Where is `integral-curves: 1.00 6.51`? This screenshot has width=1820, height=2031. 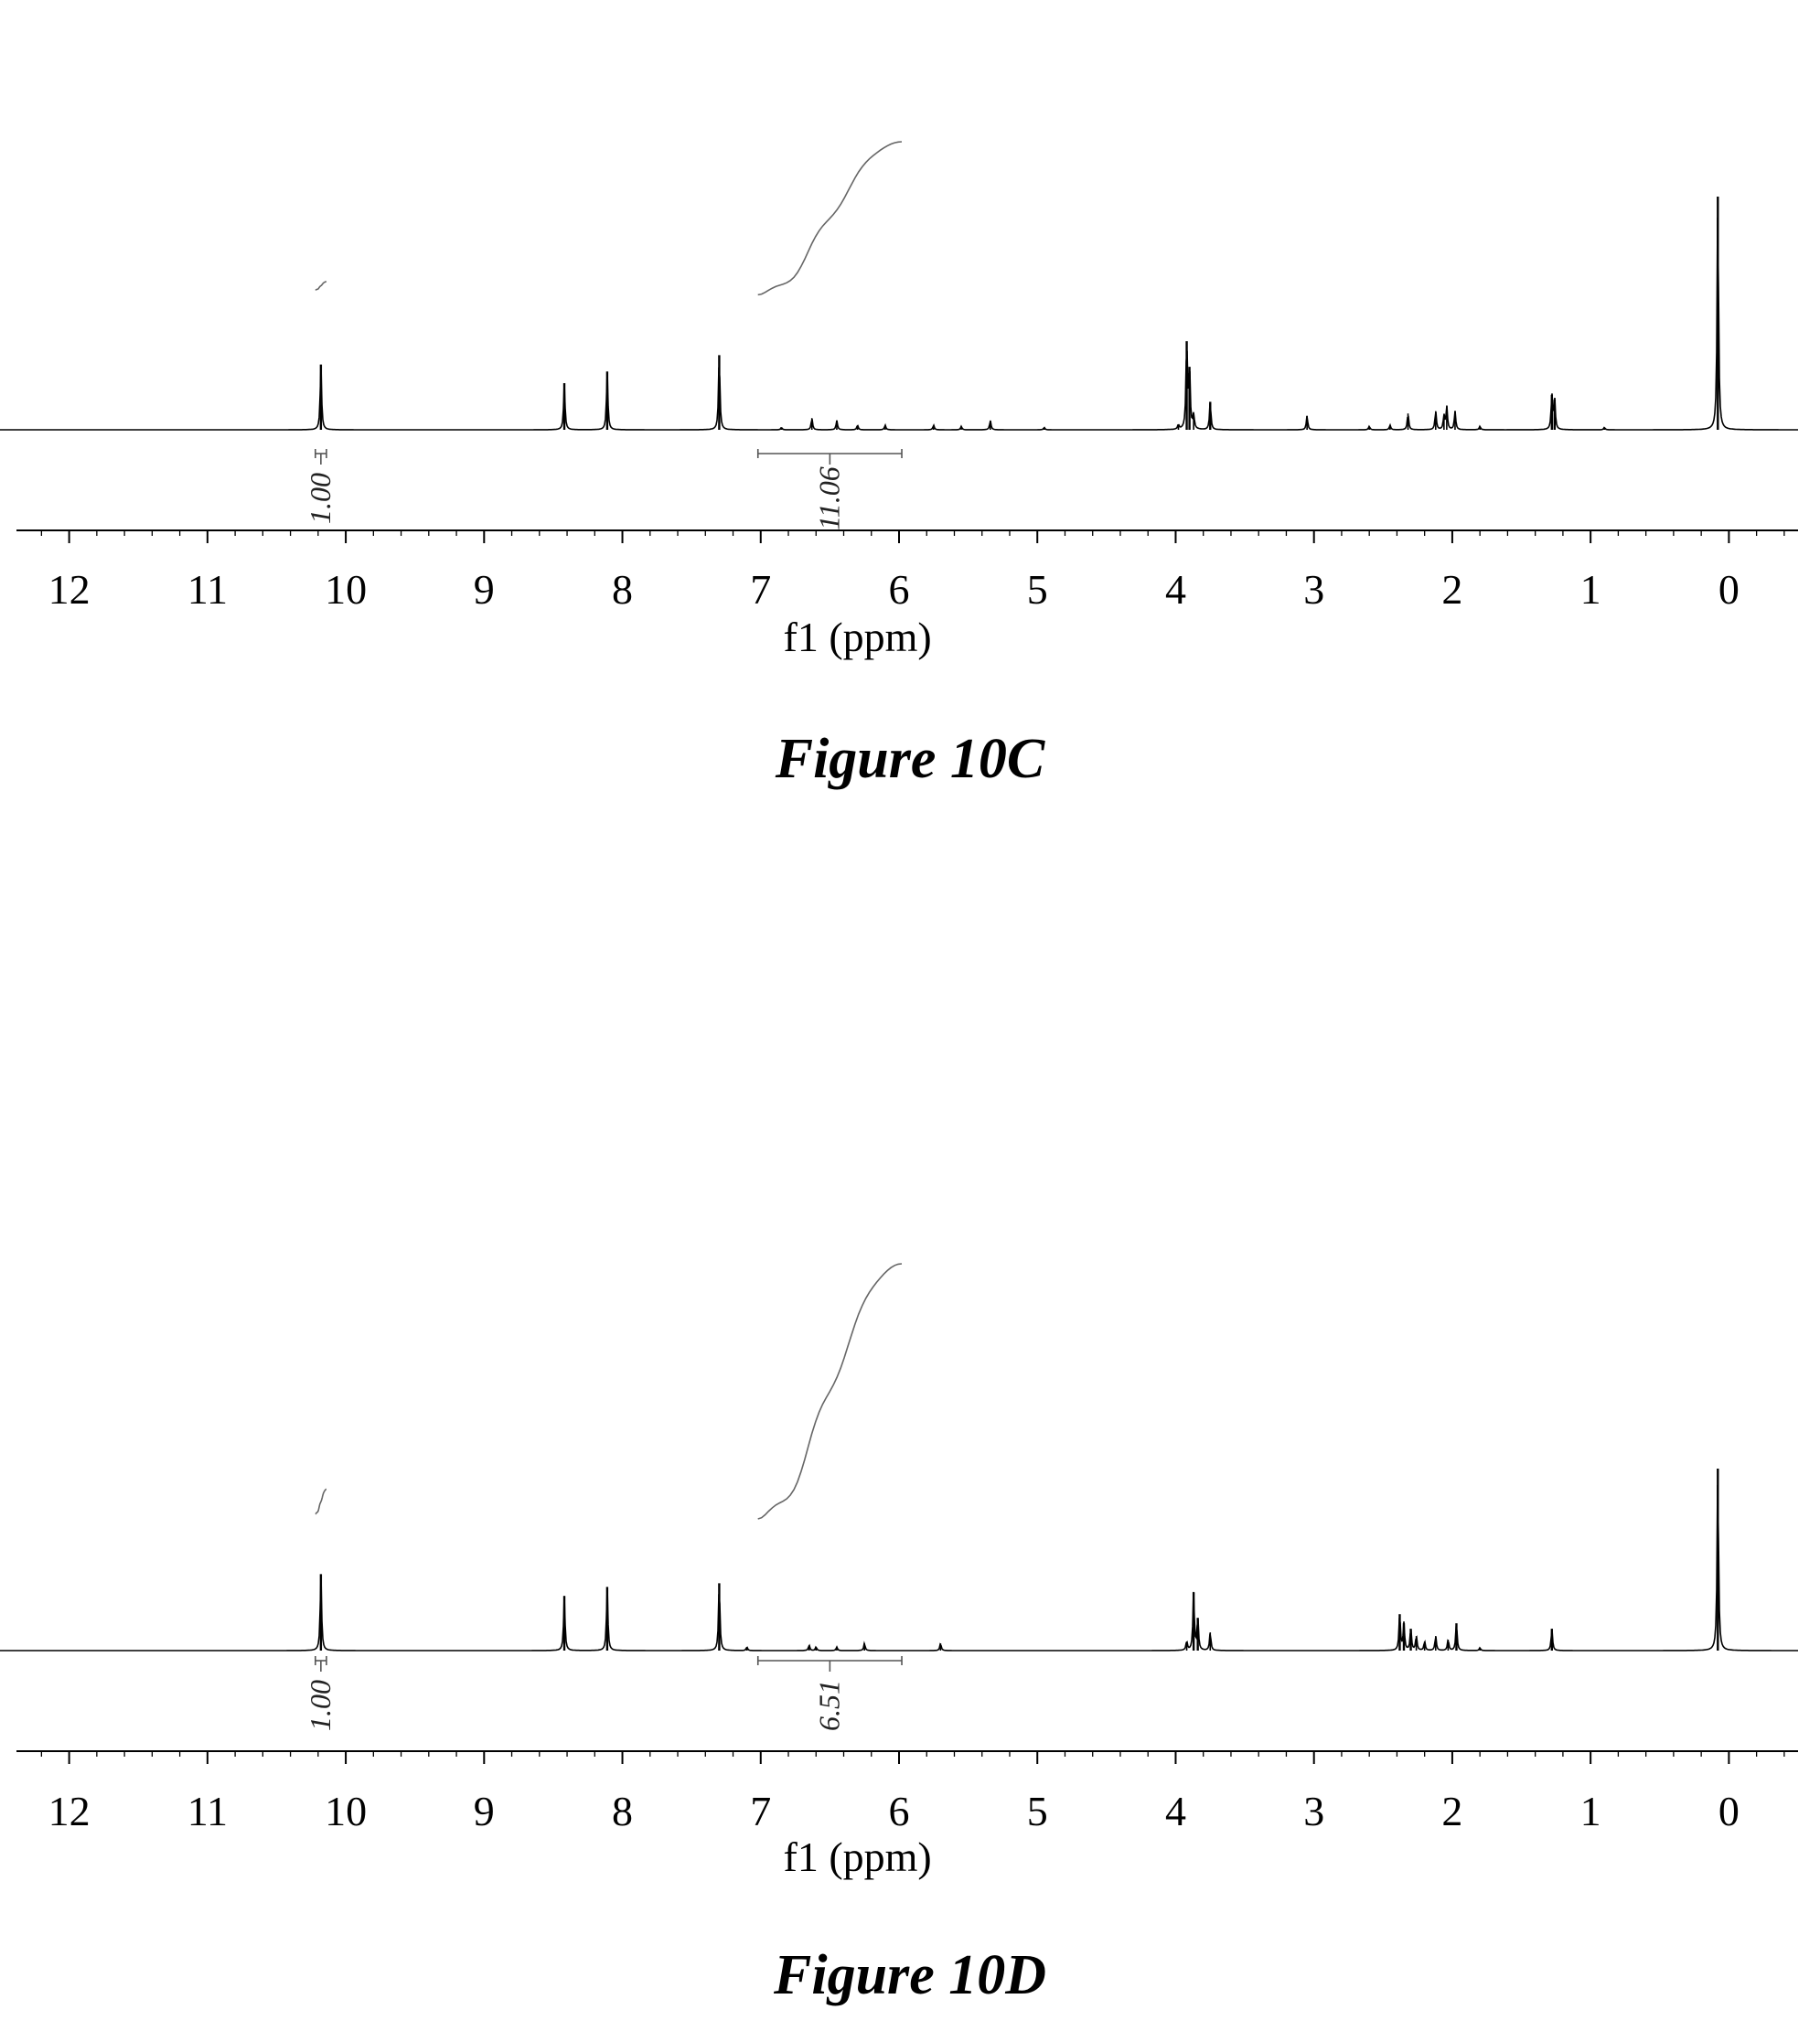
integral-curves: 1.00 6.51 is located at coordinates (603, 1497).